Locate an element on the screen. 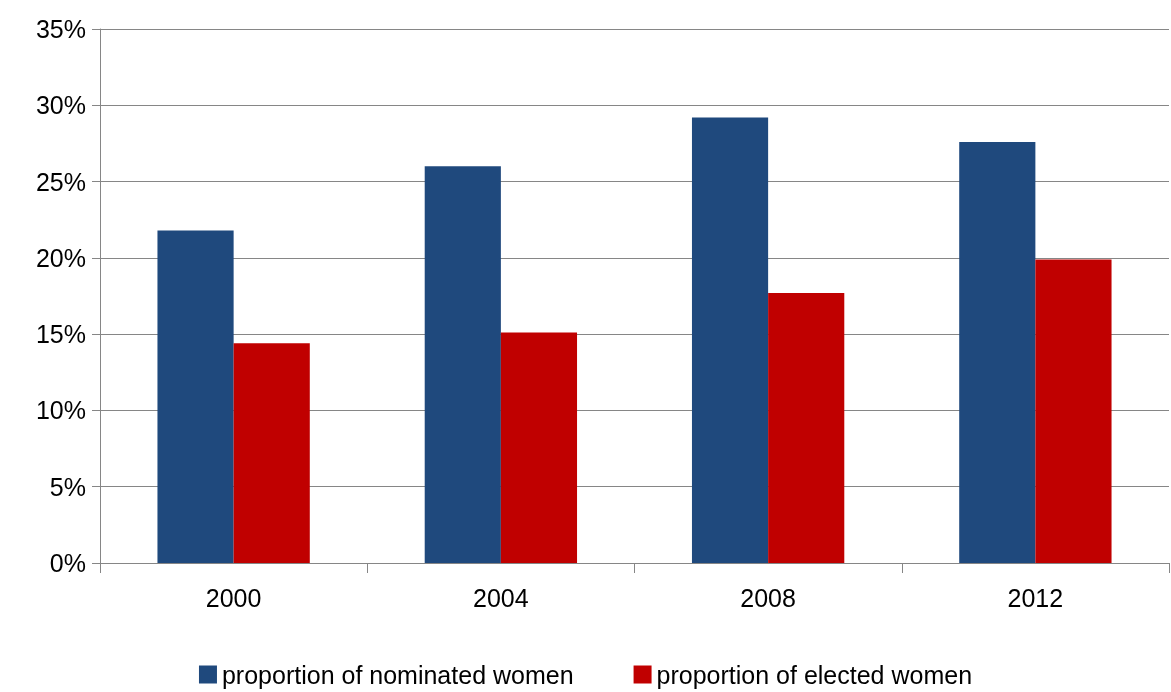 The image size is (1171, 692). y-tick-label: 35% is located at coordinates (60, 29).